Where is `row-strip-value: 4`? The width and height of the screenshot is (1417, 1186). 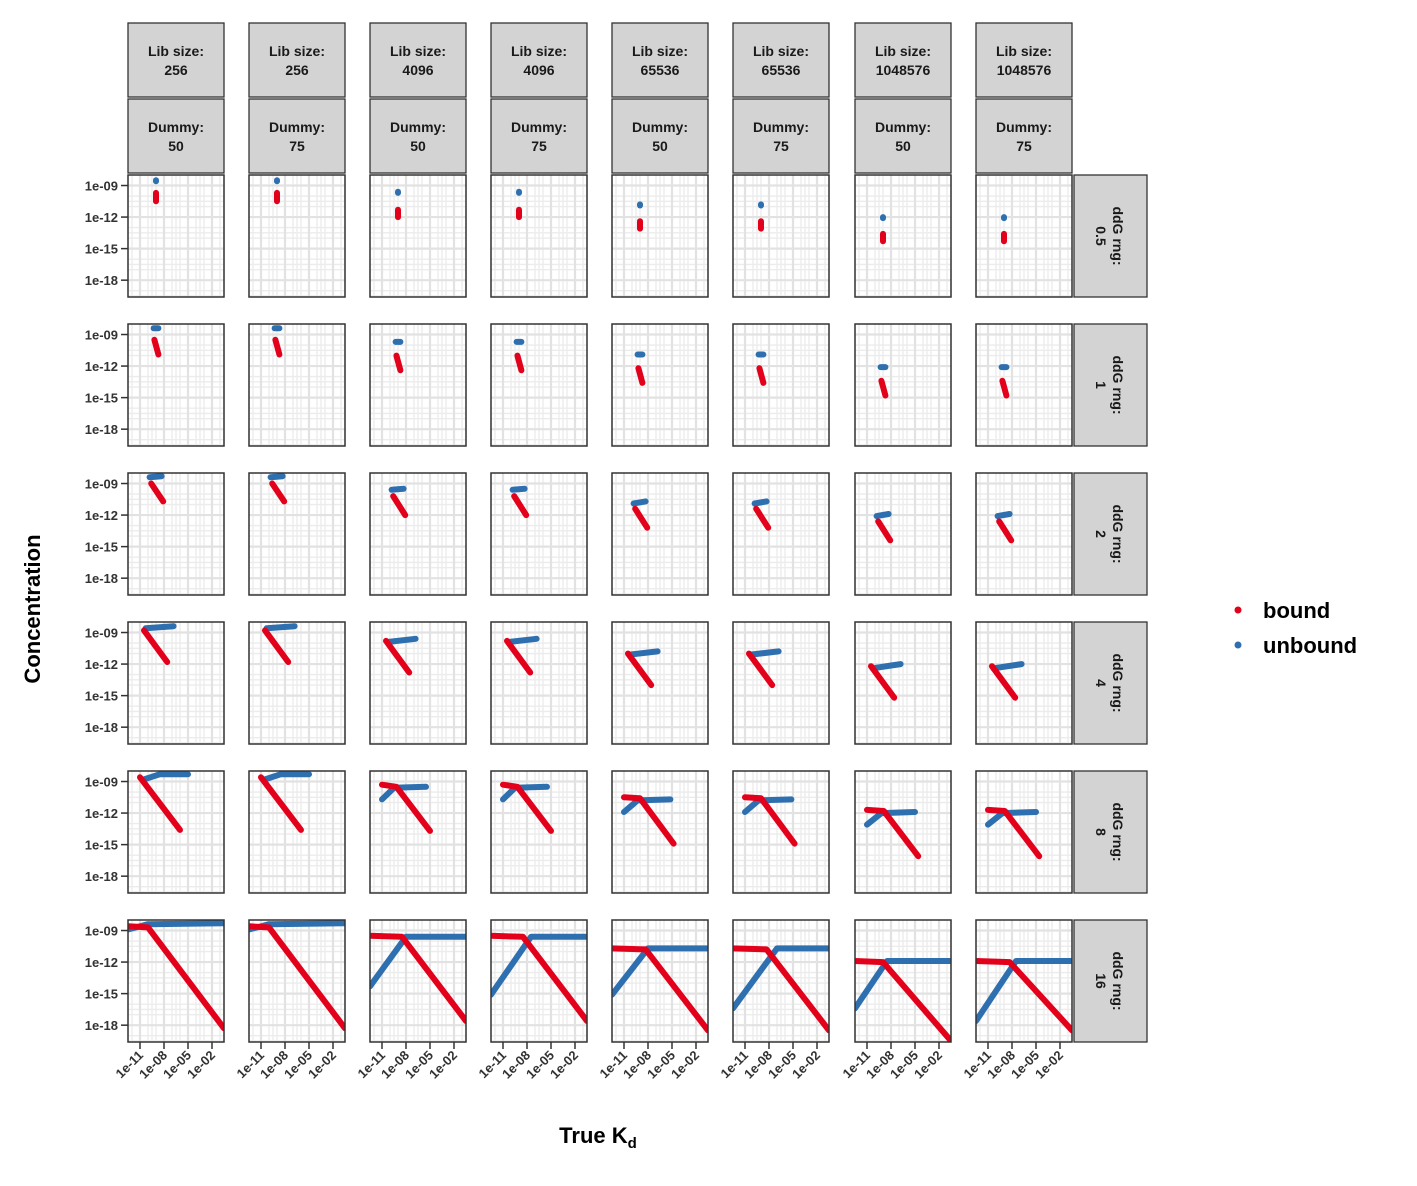
row-strip-value: 4 is located at coordinates (1101, 683).